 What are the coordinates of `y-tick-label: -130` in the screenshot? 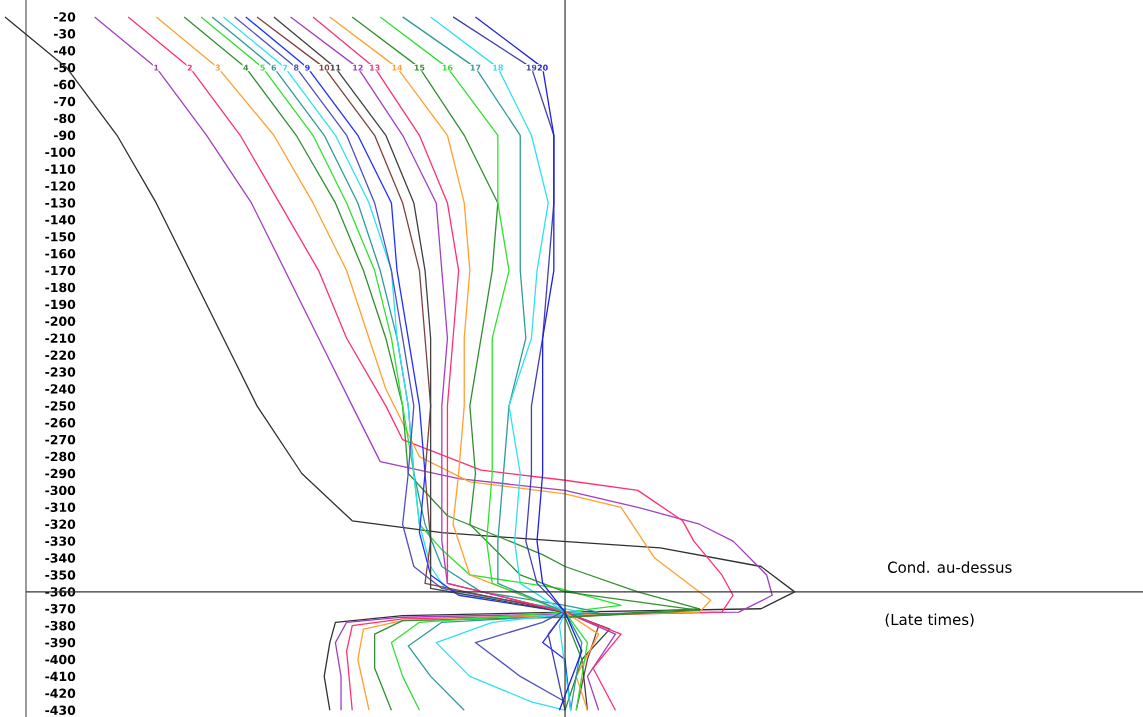 It's located at (60, 203).